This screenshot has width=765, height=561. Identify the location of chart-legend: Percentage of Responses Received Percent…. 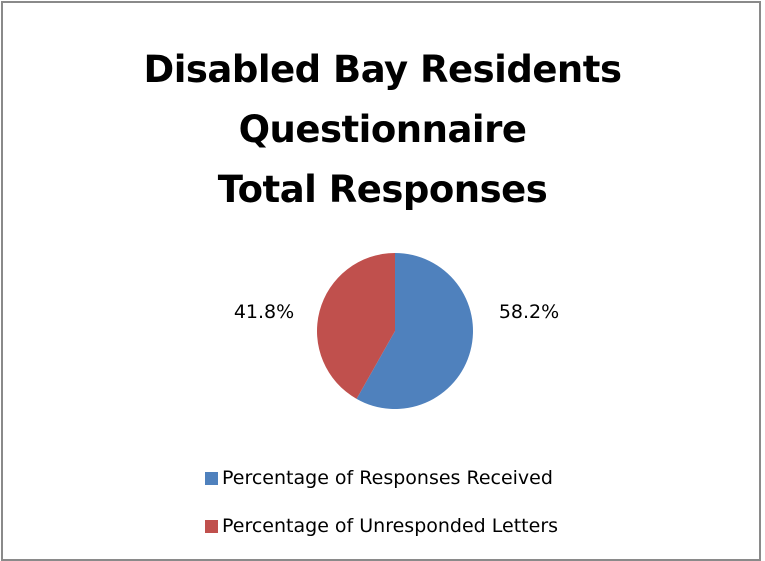
(381, 512).